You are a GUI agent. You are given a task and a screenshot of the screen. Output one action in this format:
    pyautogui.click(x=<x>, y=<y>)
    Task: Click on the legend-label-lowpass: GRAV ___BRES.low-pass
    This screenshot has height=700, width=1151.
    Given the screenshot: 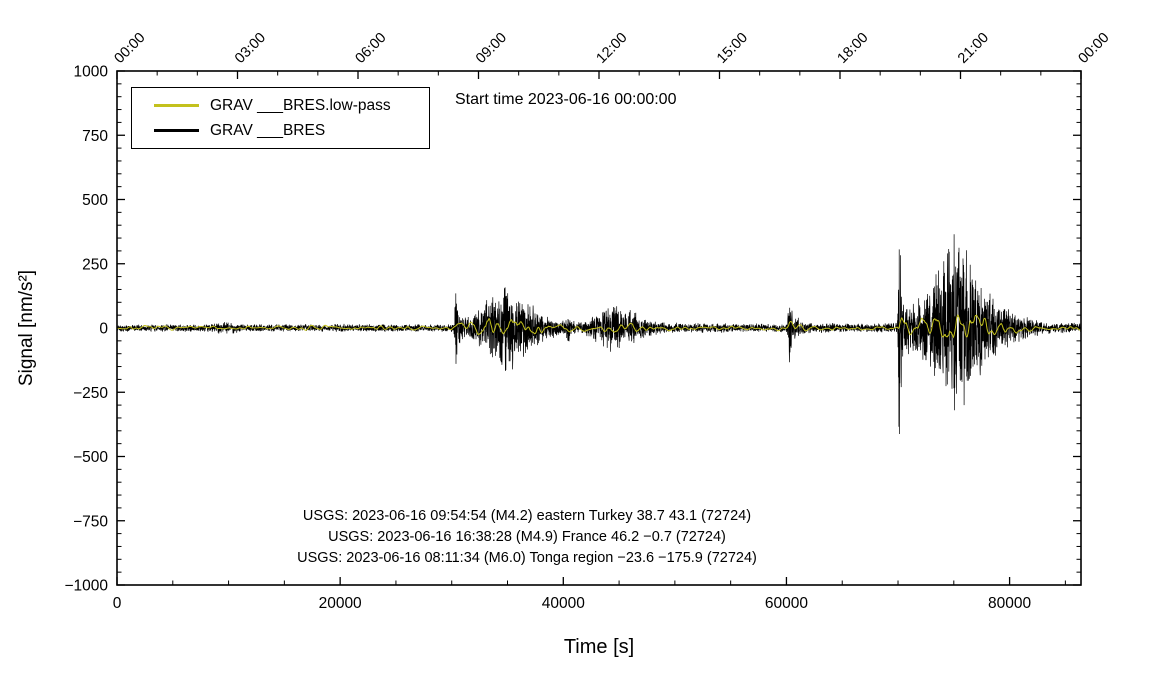 What is the action you would take?
    pyautogui.click(x=300, y=105)
    